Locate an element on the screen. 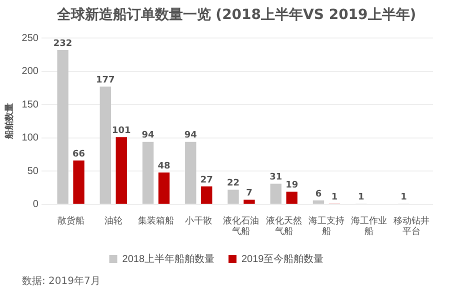 Image resolution: width=473 pixels, height=292 pixels. data-label: 66 is located at coordinates (79, 154).